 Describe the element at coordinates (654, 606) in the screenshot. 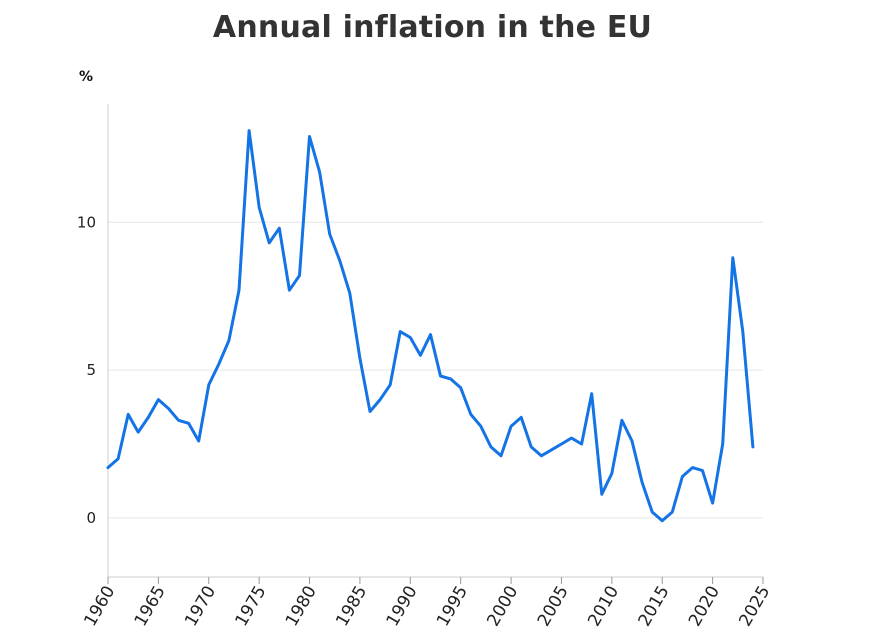

I see `x-tick-label: 2015` at that location.